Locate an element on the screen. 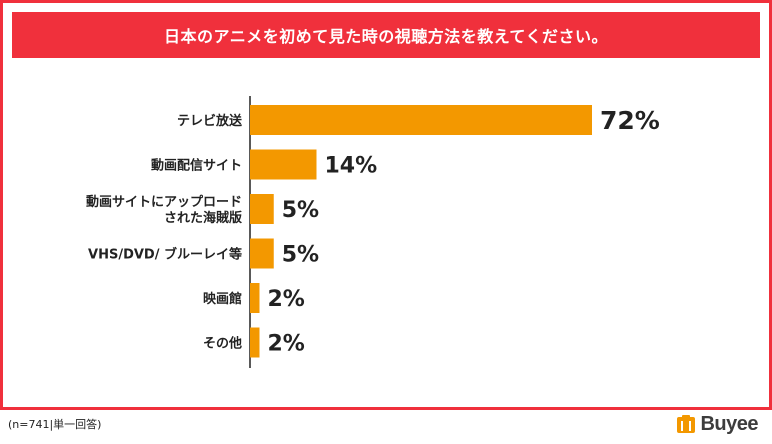 This screenshot has width=772, height=444. chart-title: 日本のアニメを初めて見た時の視聴方法を教えてください。 is located at coordinates (386, 35).